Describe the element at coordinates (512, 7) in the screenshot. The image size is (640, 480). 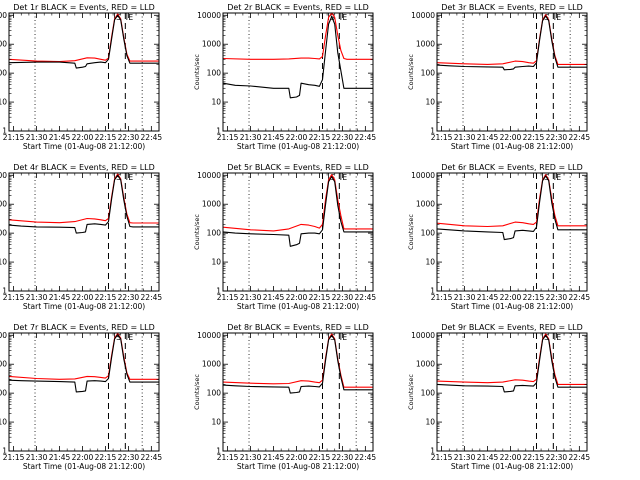
I see `chart-title: Det 3r BLACK = Events, RED = LLD` at that location.